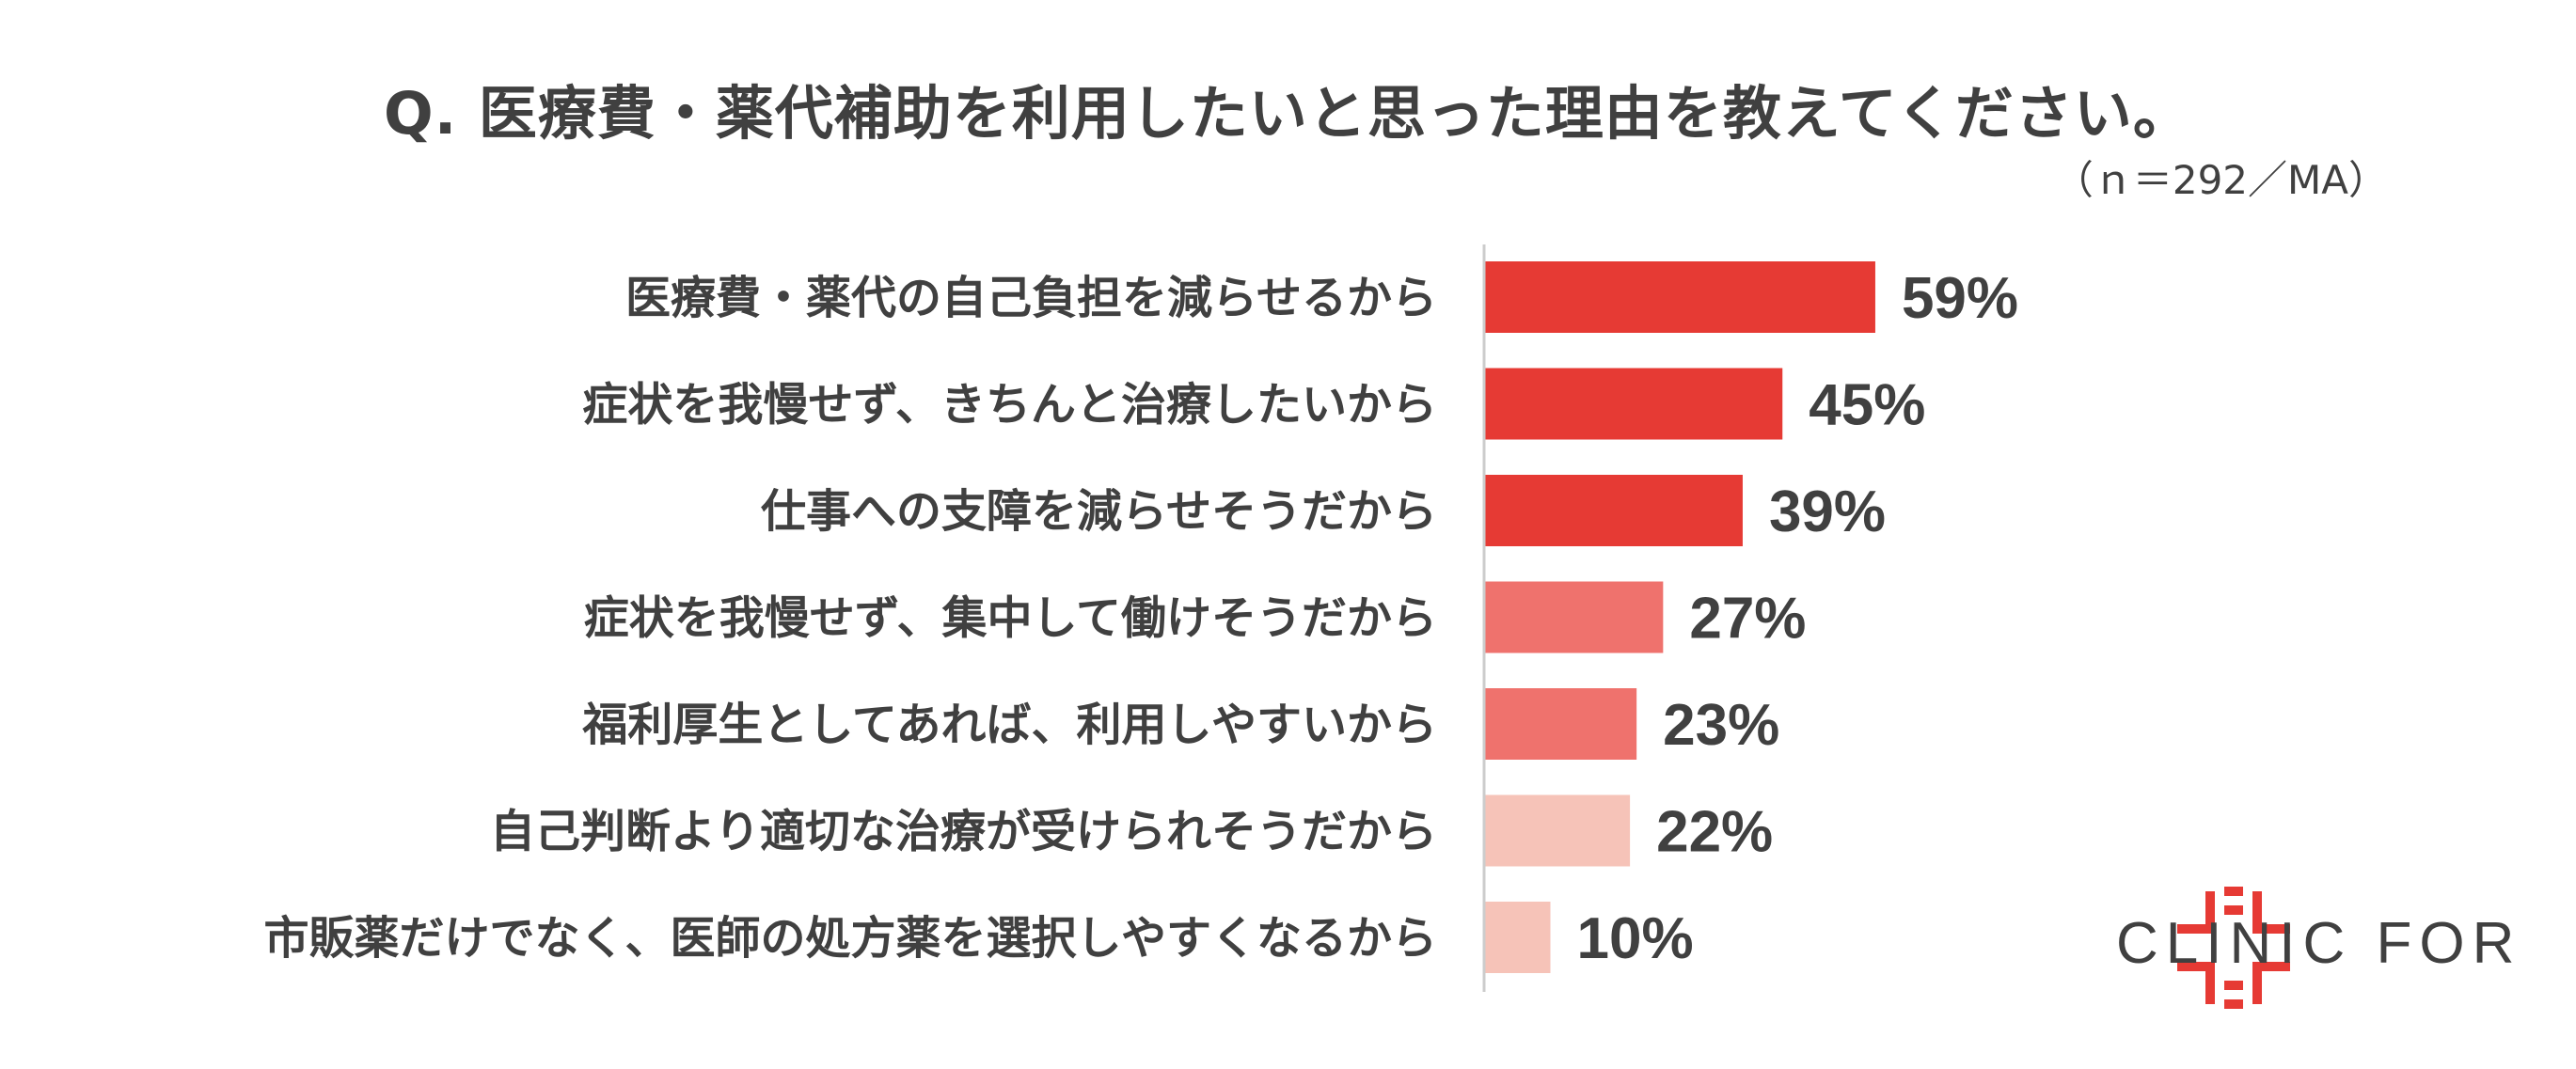 The height and width of the screenshot is (1069, 2576). What do you see at coordinates (850, 939) in the screenshot?
I see `category-label: 市販薬だけでなく、医師の処方薬を選択しやすくなるから` at bounding box center [850, 939].